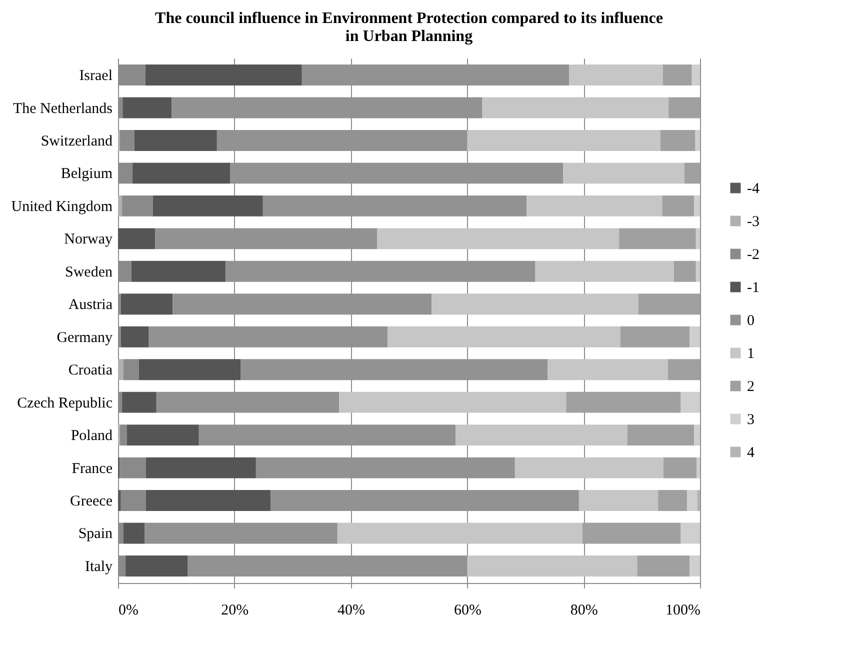 This screenshot has width=862, height=656. What do you see at coordinates (409, 27) in the screenshot?
I see `chart-title: The council influence in Environment Protection compared to its influence in Urban Planning` at bounding box center [409, 27].